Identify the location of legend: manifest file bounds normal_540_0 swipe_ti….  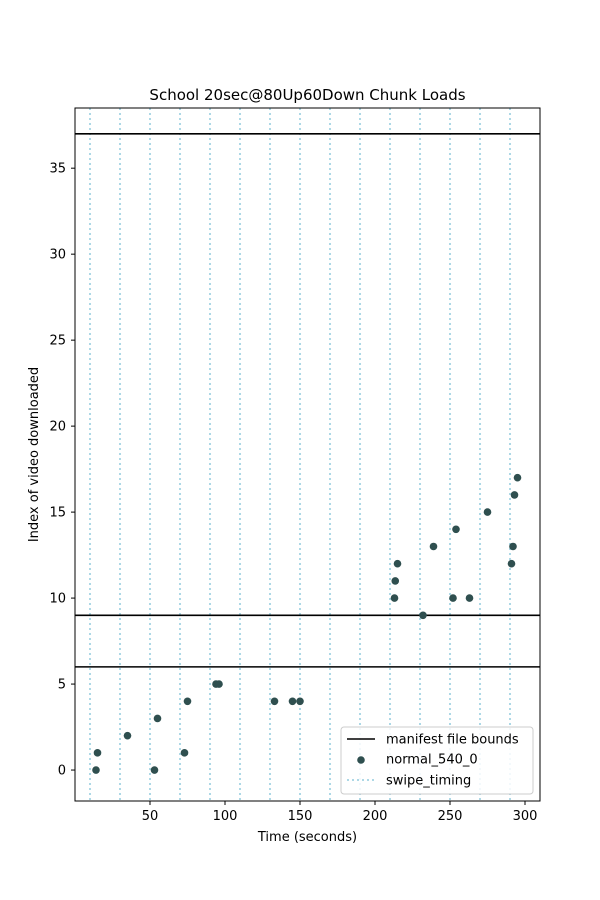
(437, 760).